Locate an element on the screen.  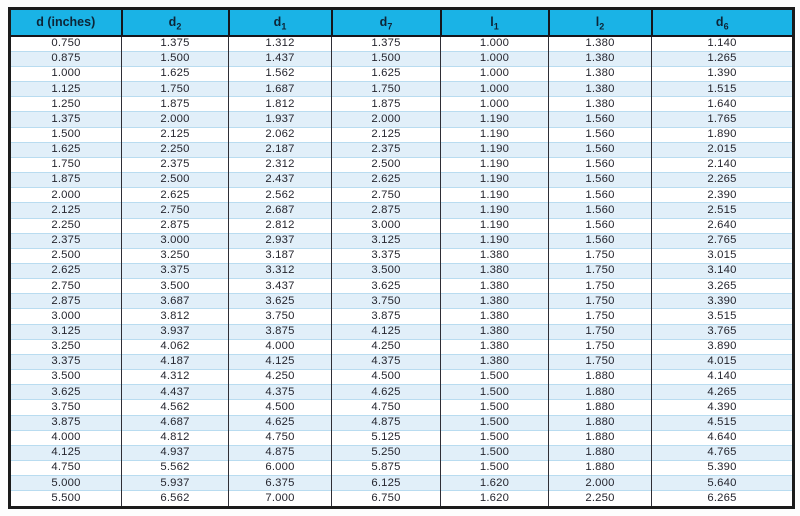
table-row: 3.250 4.062 4.000 4.250 1.380 1.750 3.890 is located at coordinates (401, 346).